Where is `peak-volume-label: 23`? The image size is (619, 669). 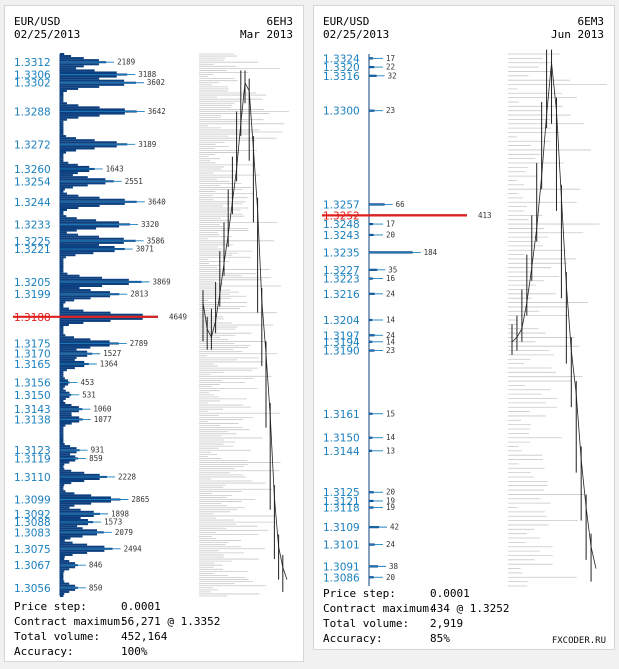 peak-volume-label: 23 is located at coordinates (390, 350).